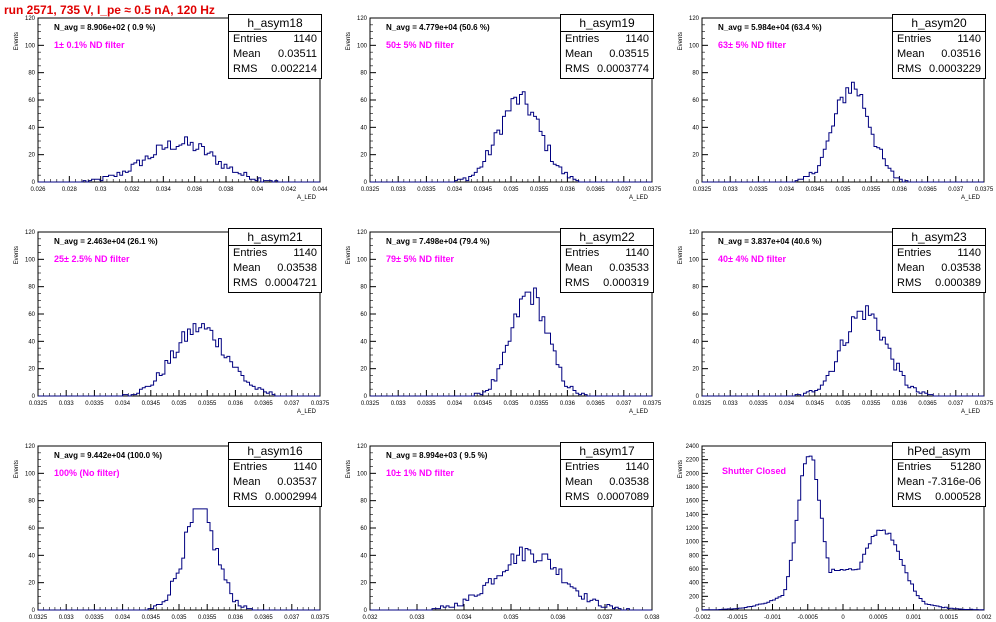 This screenshot has height=622, width=996. I want to click on y-tick-label: 2400, so click(693, 447).